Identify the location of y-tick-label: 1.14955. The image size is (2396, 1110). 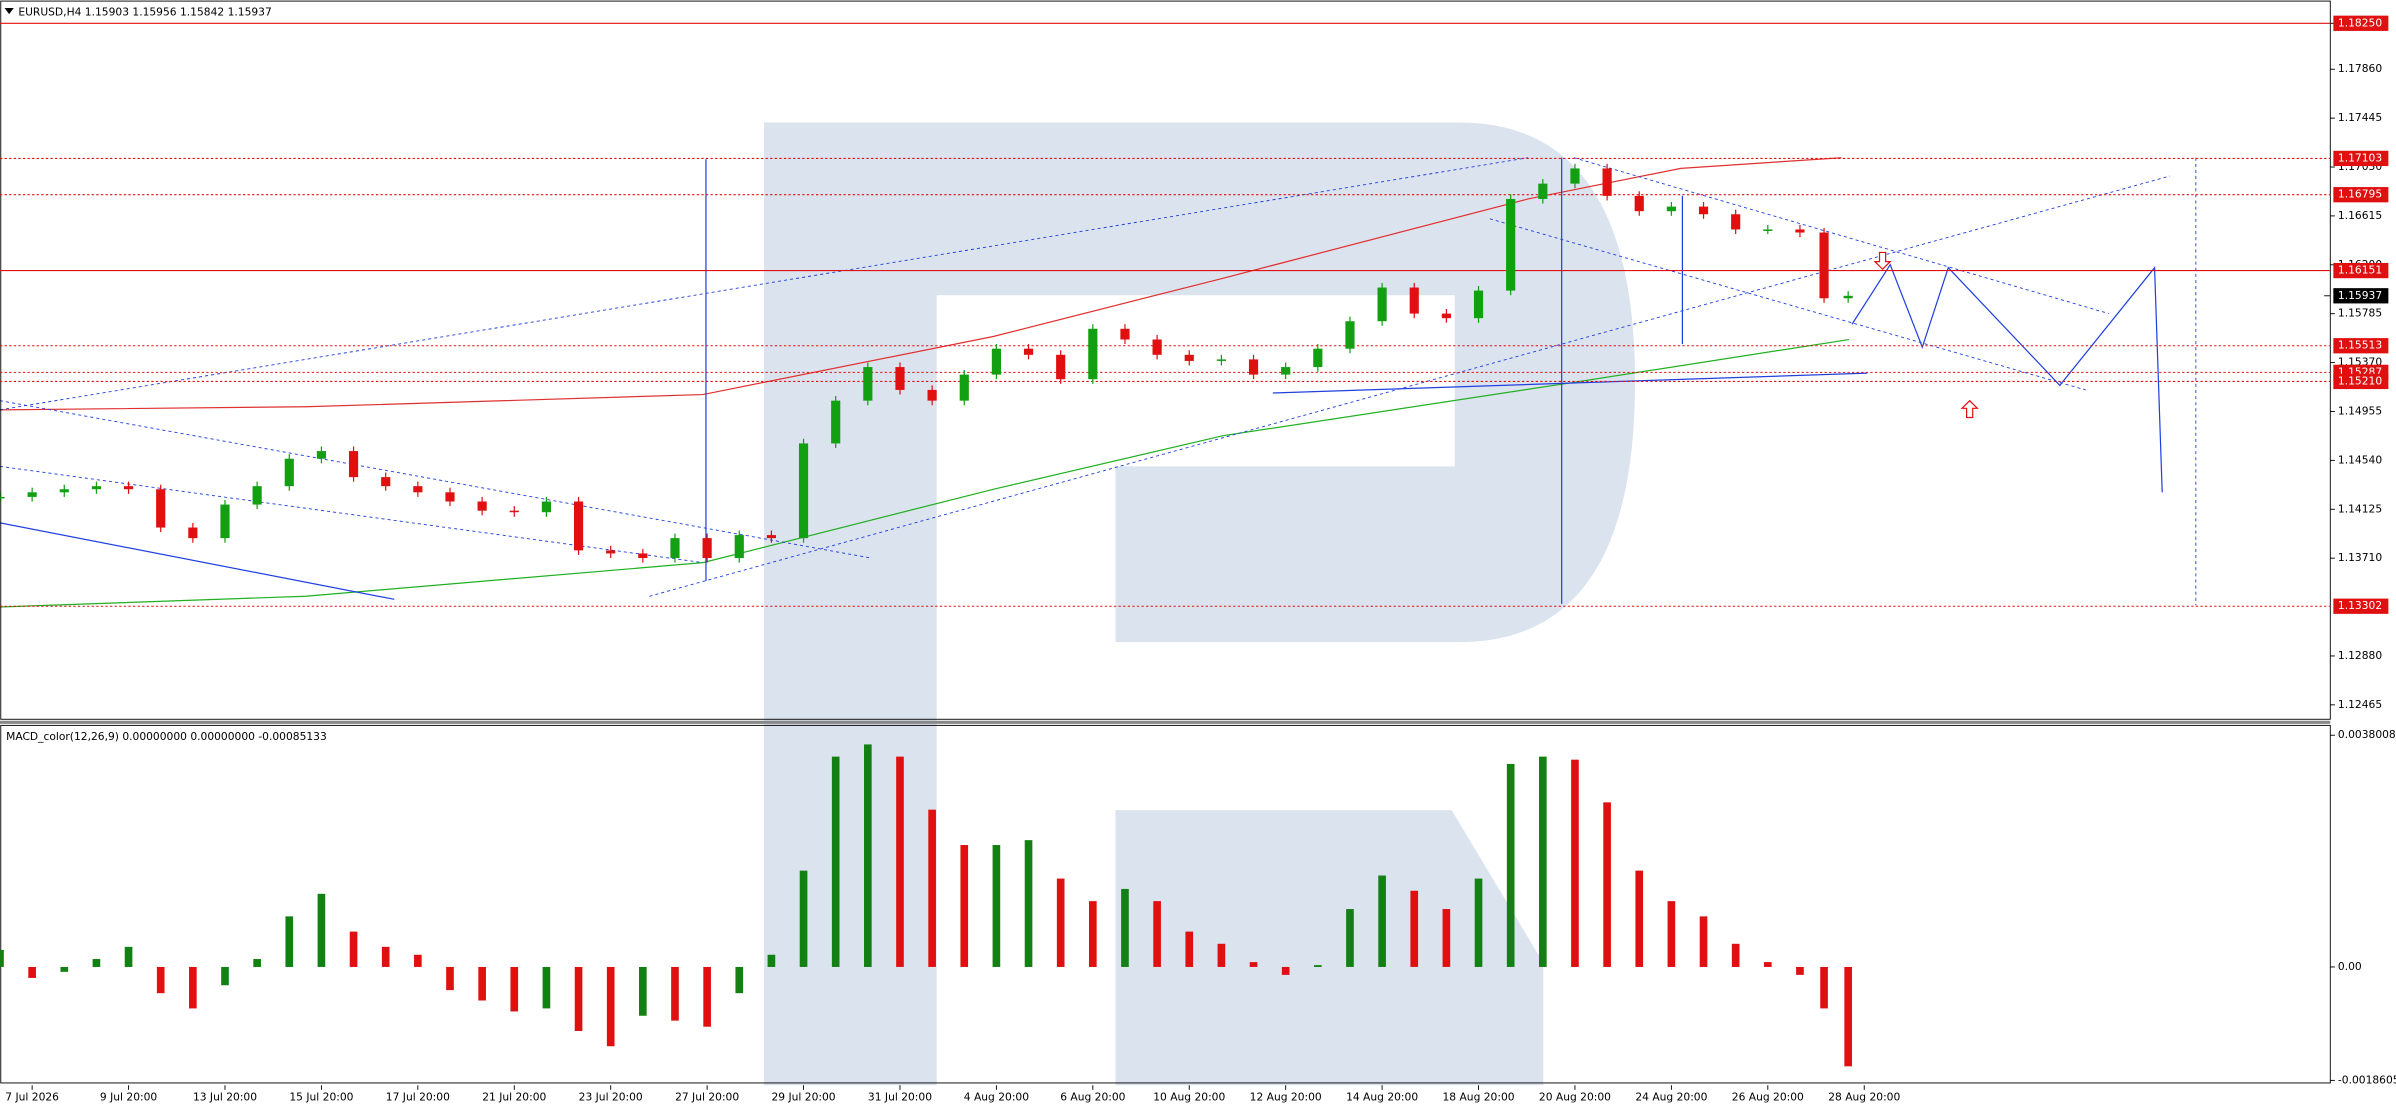
(2360, 410).